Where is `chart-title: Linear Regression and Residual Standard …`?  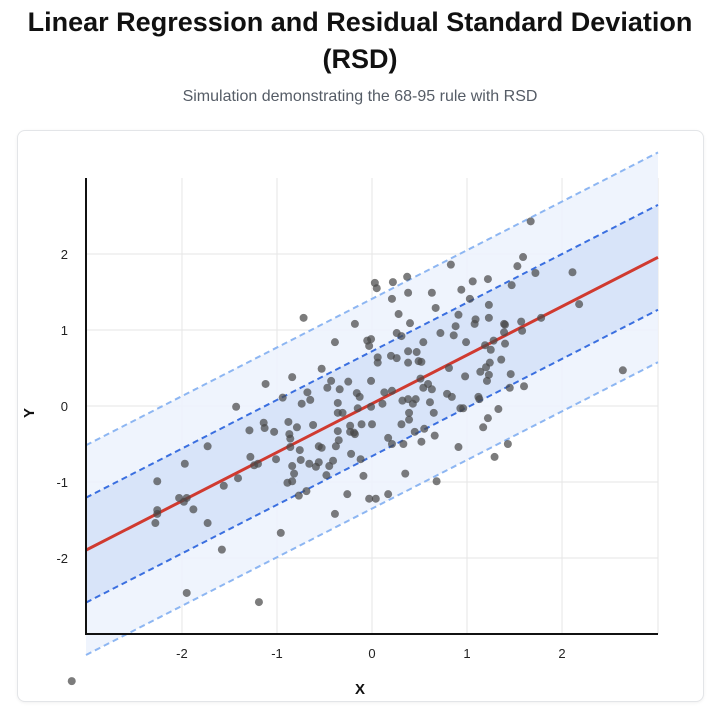
chart-title: Linear Regression and Residual Standard … is located at coordinates (360, 40).